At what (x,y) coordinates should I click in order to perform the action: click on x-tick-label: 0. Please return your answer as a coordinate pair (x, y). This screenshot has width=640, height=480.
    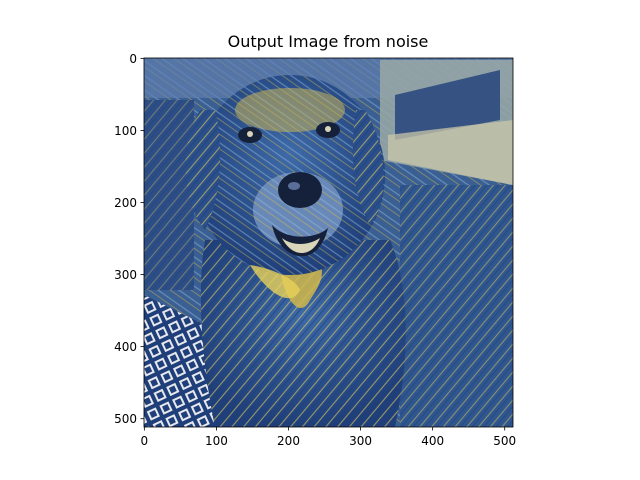
    Looking at the image, I should click on (145, 441).